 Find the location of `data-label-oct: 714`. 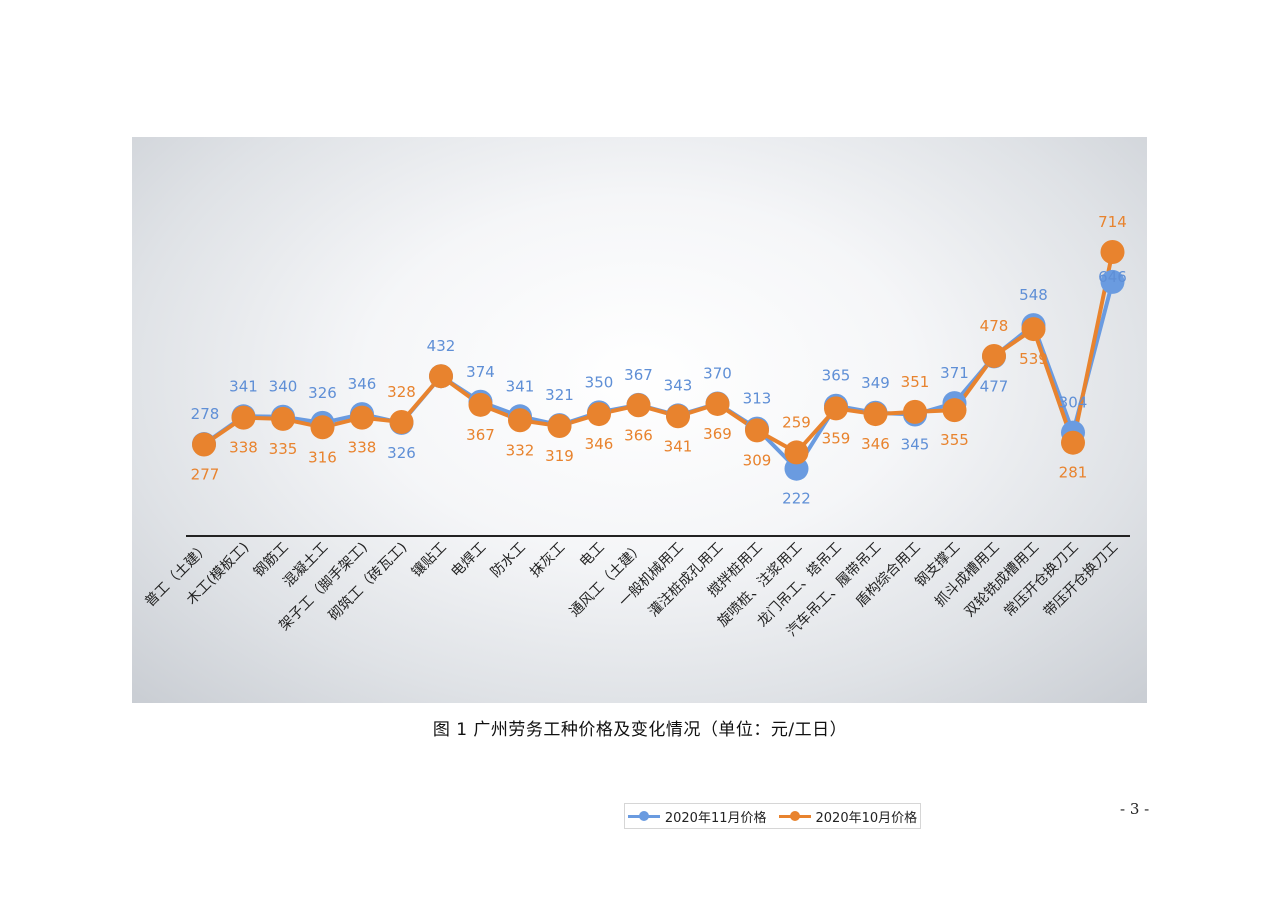

data-label-oct: 714 is located at coordinates (1112, 222).